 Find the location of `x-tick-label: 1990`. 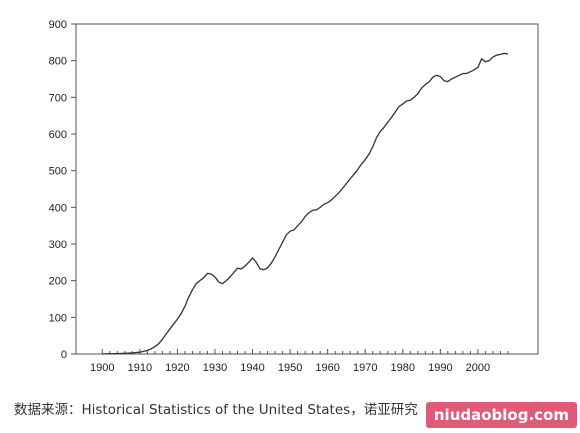

x-tick-label: 1990 is located at coordinates (440, 368).